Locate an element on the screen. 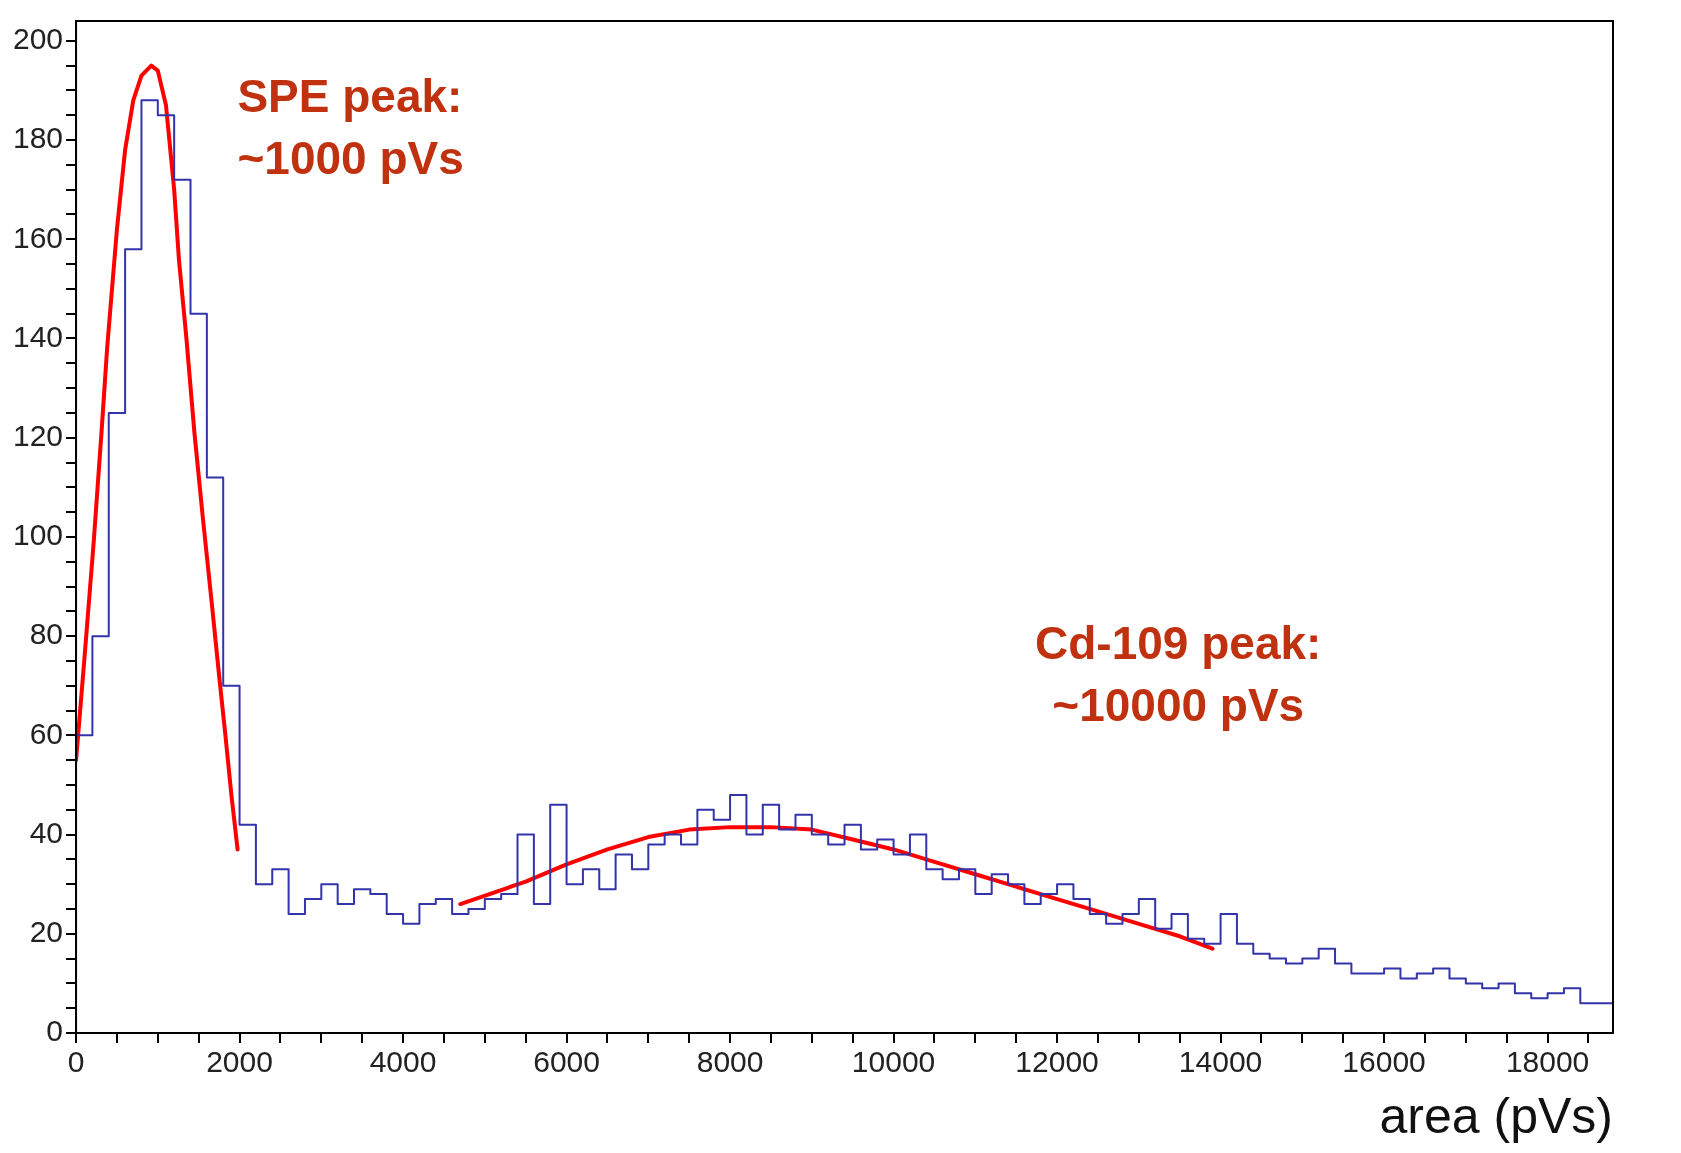 The width and height of the screenshot is (1681, 1153). x-tick-label: 2000 is located at coordinates (239, 1062).